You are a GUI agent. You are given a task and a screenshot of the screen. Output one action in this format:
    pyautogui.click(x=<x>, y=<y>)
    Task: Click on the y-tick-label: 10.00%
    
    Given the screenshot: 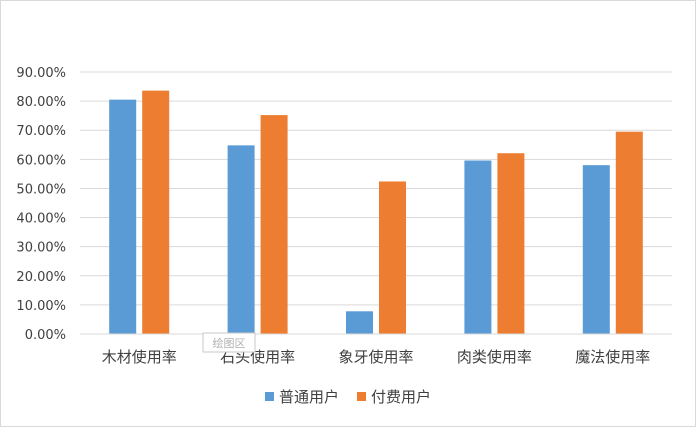 What is the action you would take?
    pyautogui.click(x=41, y=306)
    